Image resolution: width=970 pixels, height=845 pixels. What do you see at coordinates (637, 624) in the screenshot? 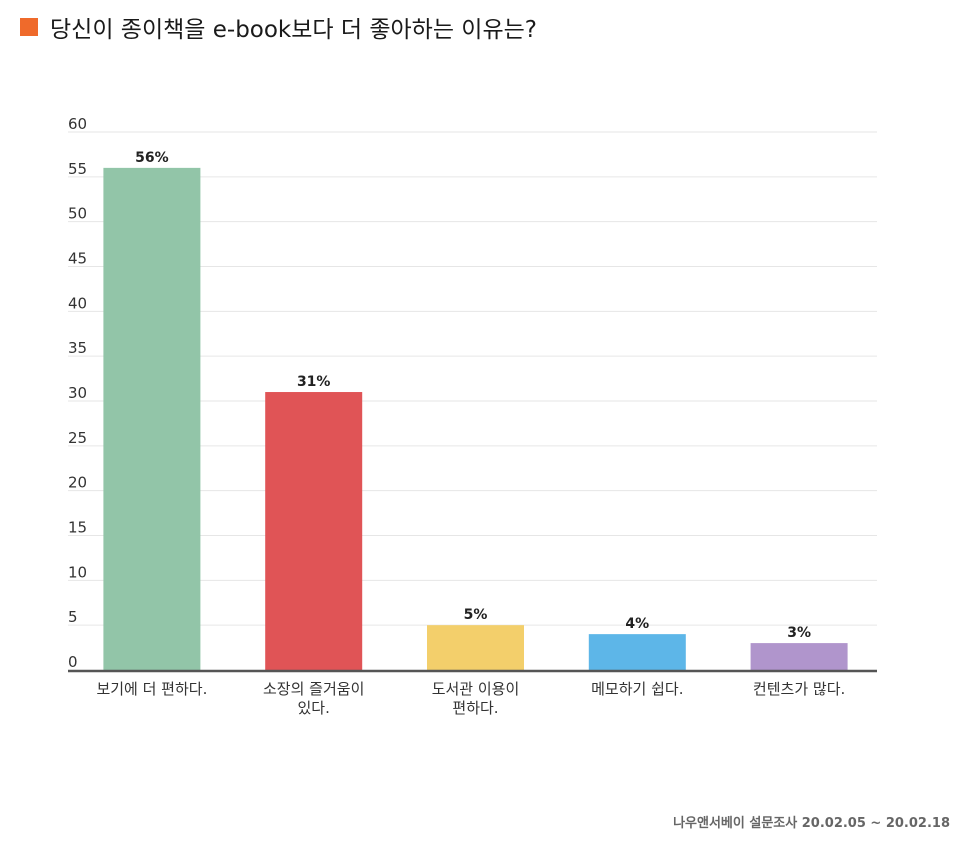
I see `data-label: 4%` at bounding box center [637, 624].